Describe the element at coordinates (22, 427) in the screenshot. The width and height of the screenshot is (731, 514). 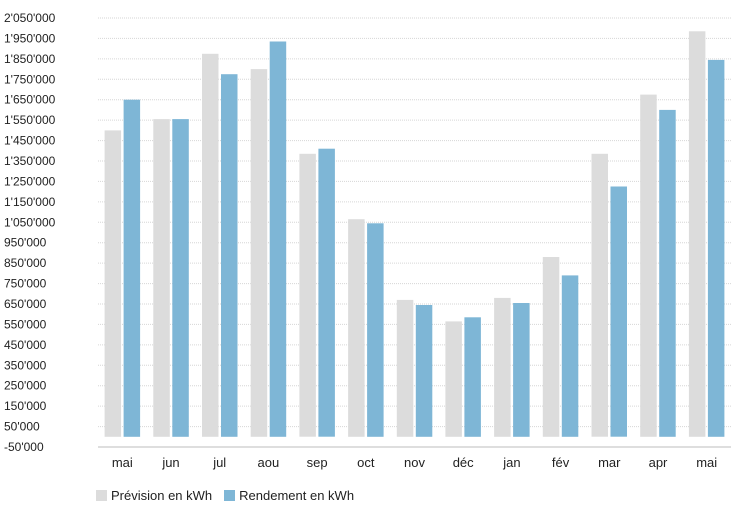
I see `y-tick-label: 50'000` at that location.